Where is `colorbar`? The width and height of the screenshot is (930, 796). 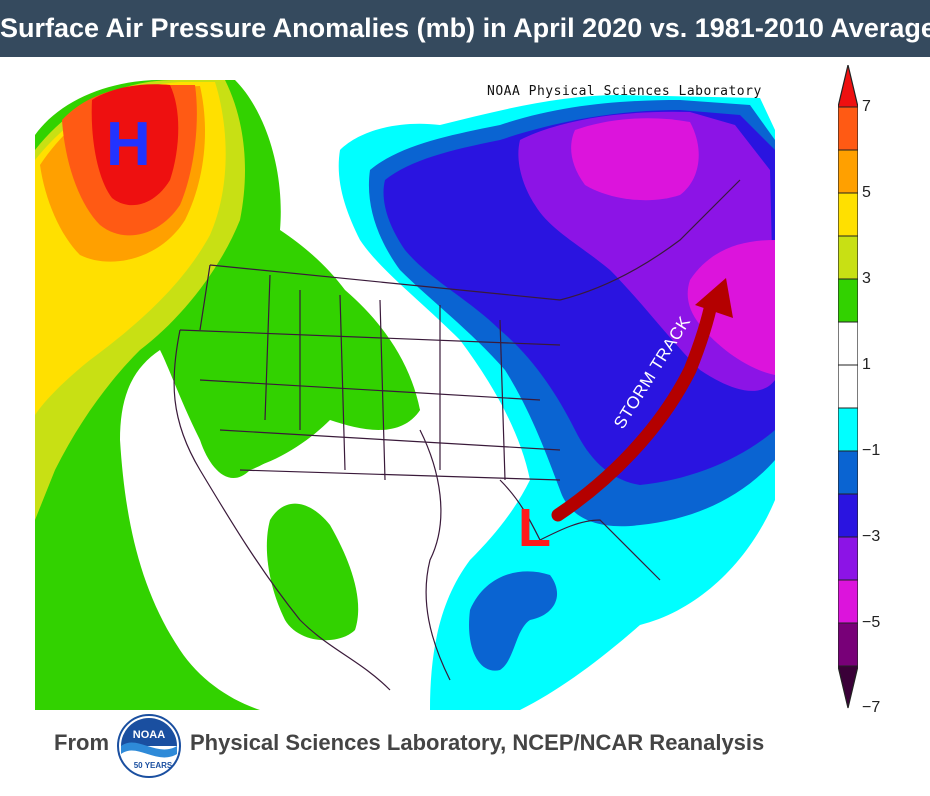
colorbar is located at coordinates (848, 407).